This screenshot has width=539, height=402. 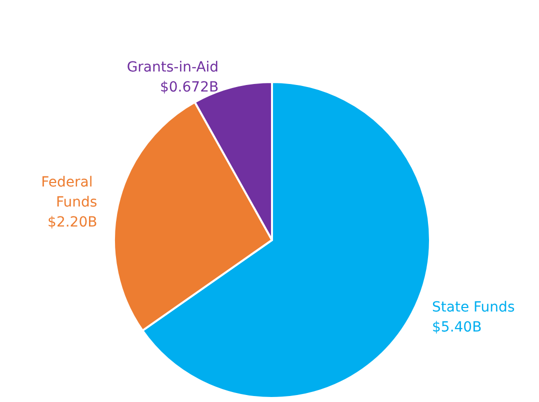 I want to click on slice-label: Grants-in-Aid, so click(x=172, y=67).